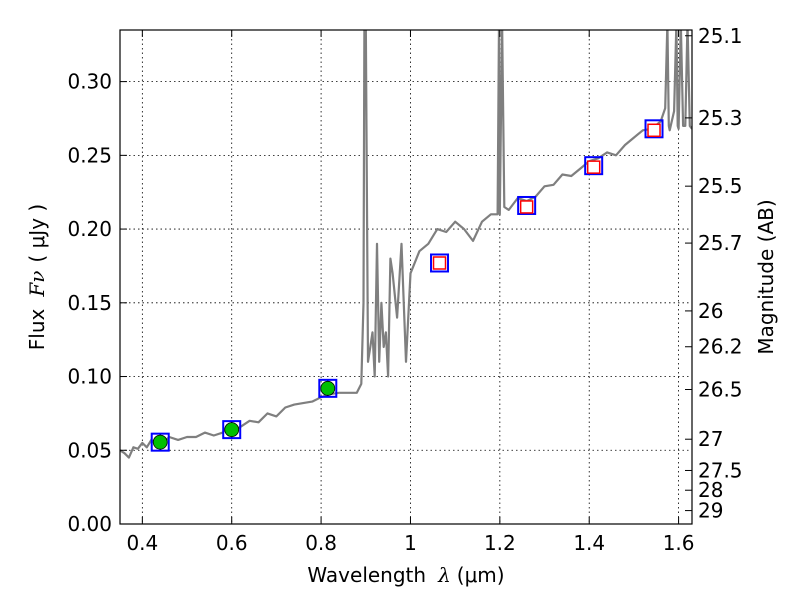  I want to click on y-tick-label: 0.20, so click(89, 229).